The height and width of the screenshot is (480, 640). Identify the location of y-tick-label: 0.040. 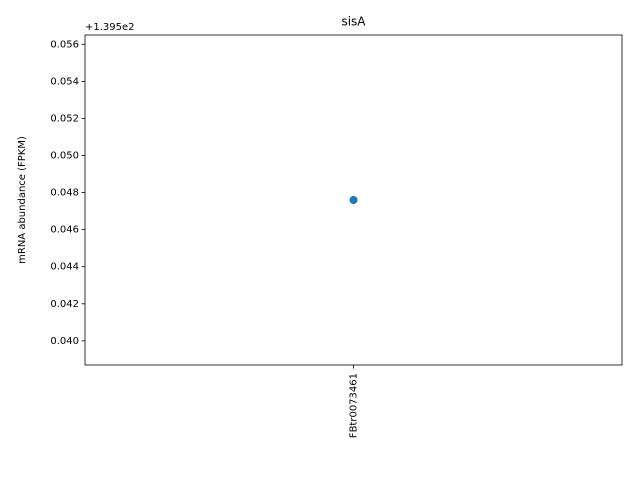
(64, 341).